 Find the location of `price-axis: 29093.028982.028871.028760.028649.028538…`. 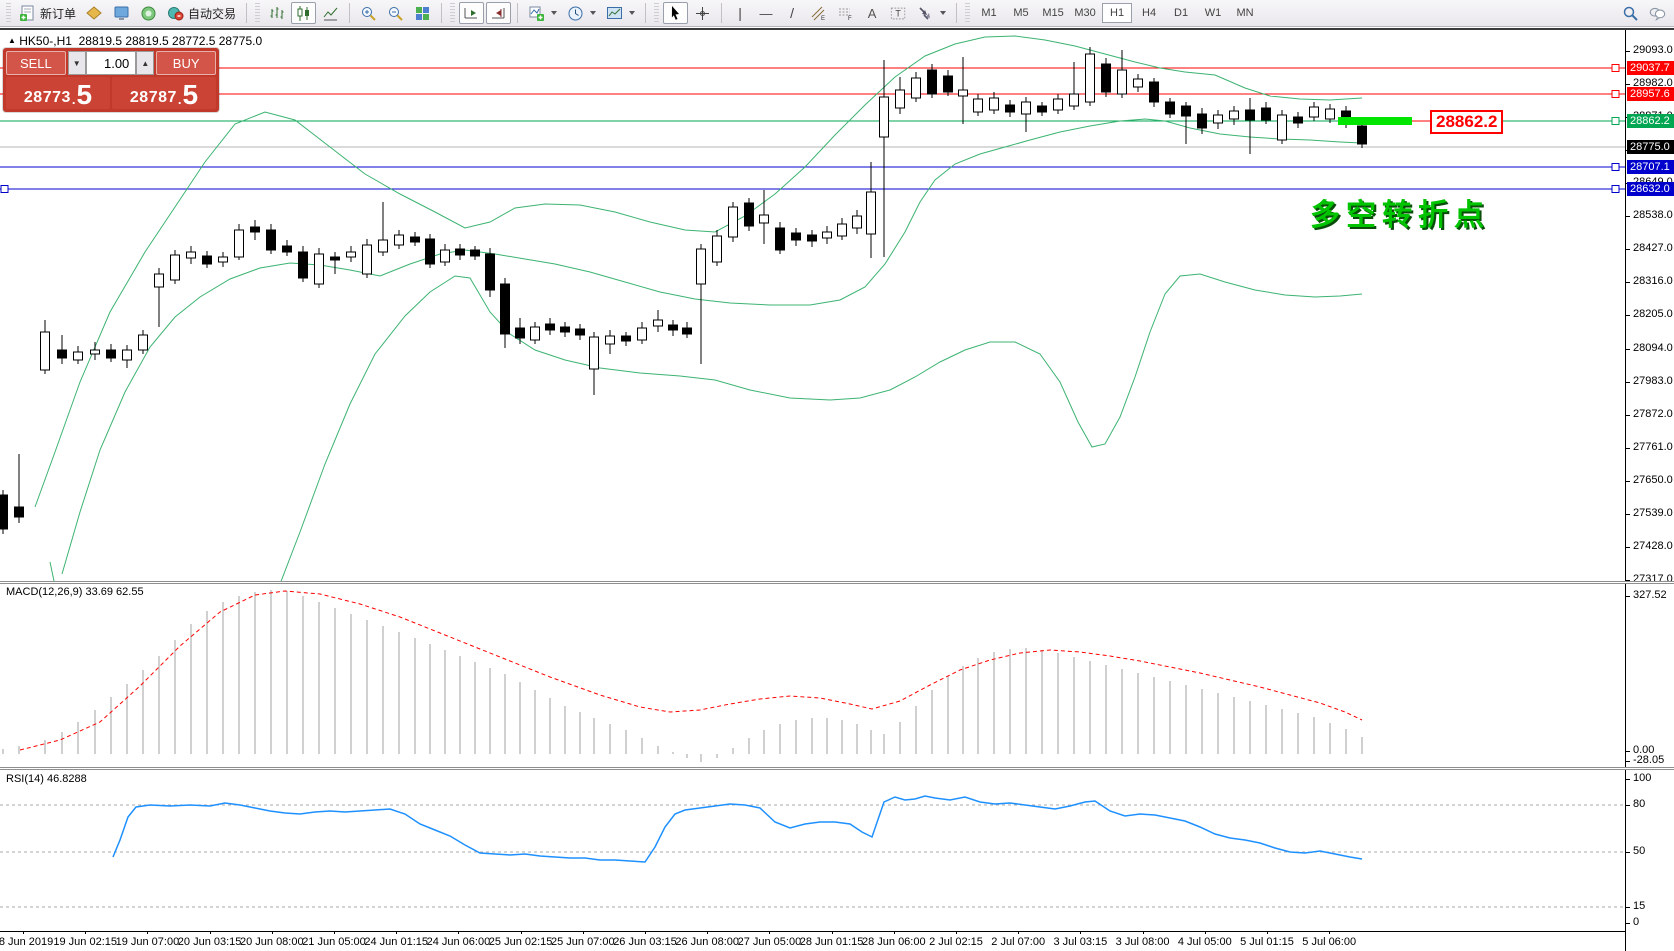

price-axis: 29093.028982.028871.028760.028649.028538… is located at coordinates (1649, 490).